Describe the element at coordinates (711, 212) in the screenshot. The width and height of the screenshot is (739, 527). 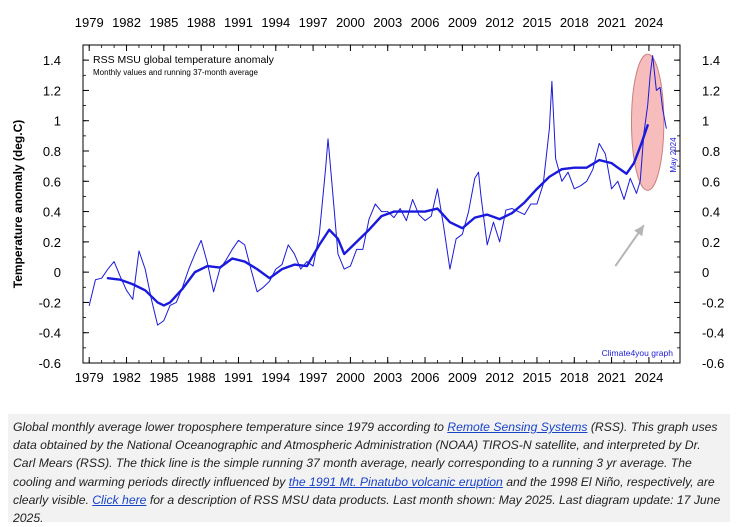
I see `y-tick-label-right: 0.4` at that location.